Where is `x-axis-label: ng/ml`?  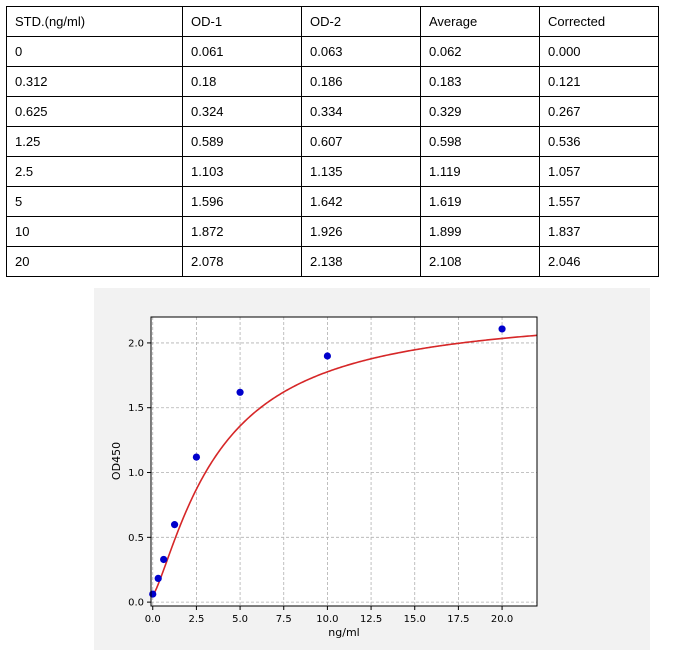
x-axis-label: ng/ml is located at coordinates (343, 632).